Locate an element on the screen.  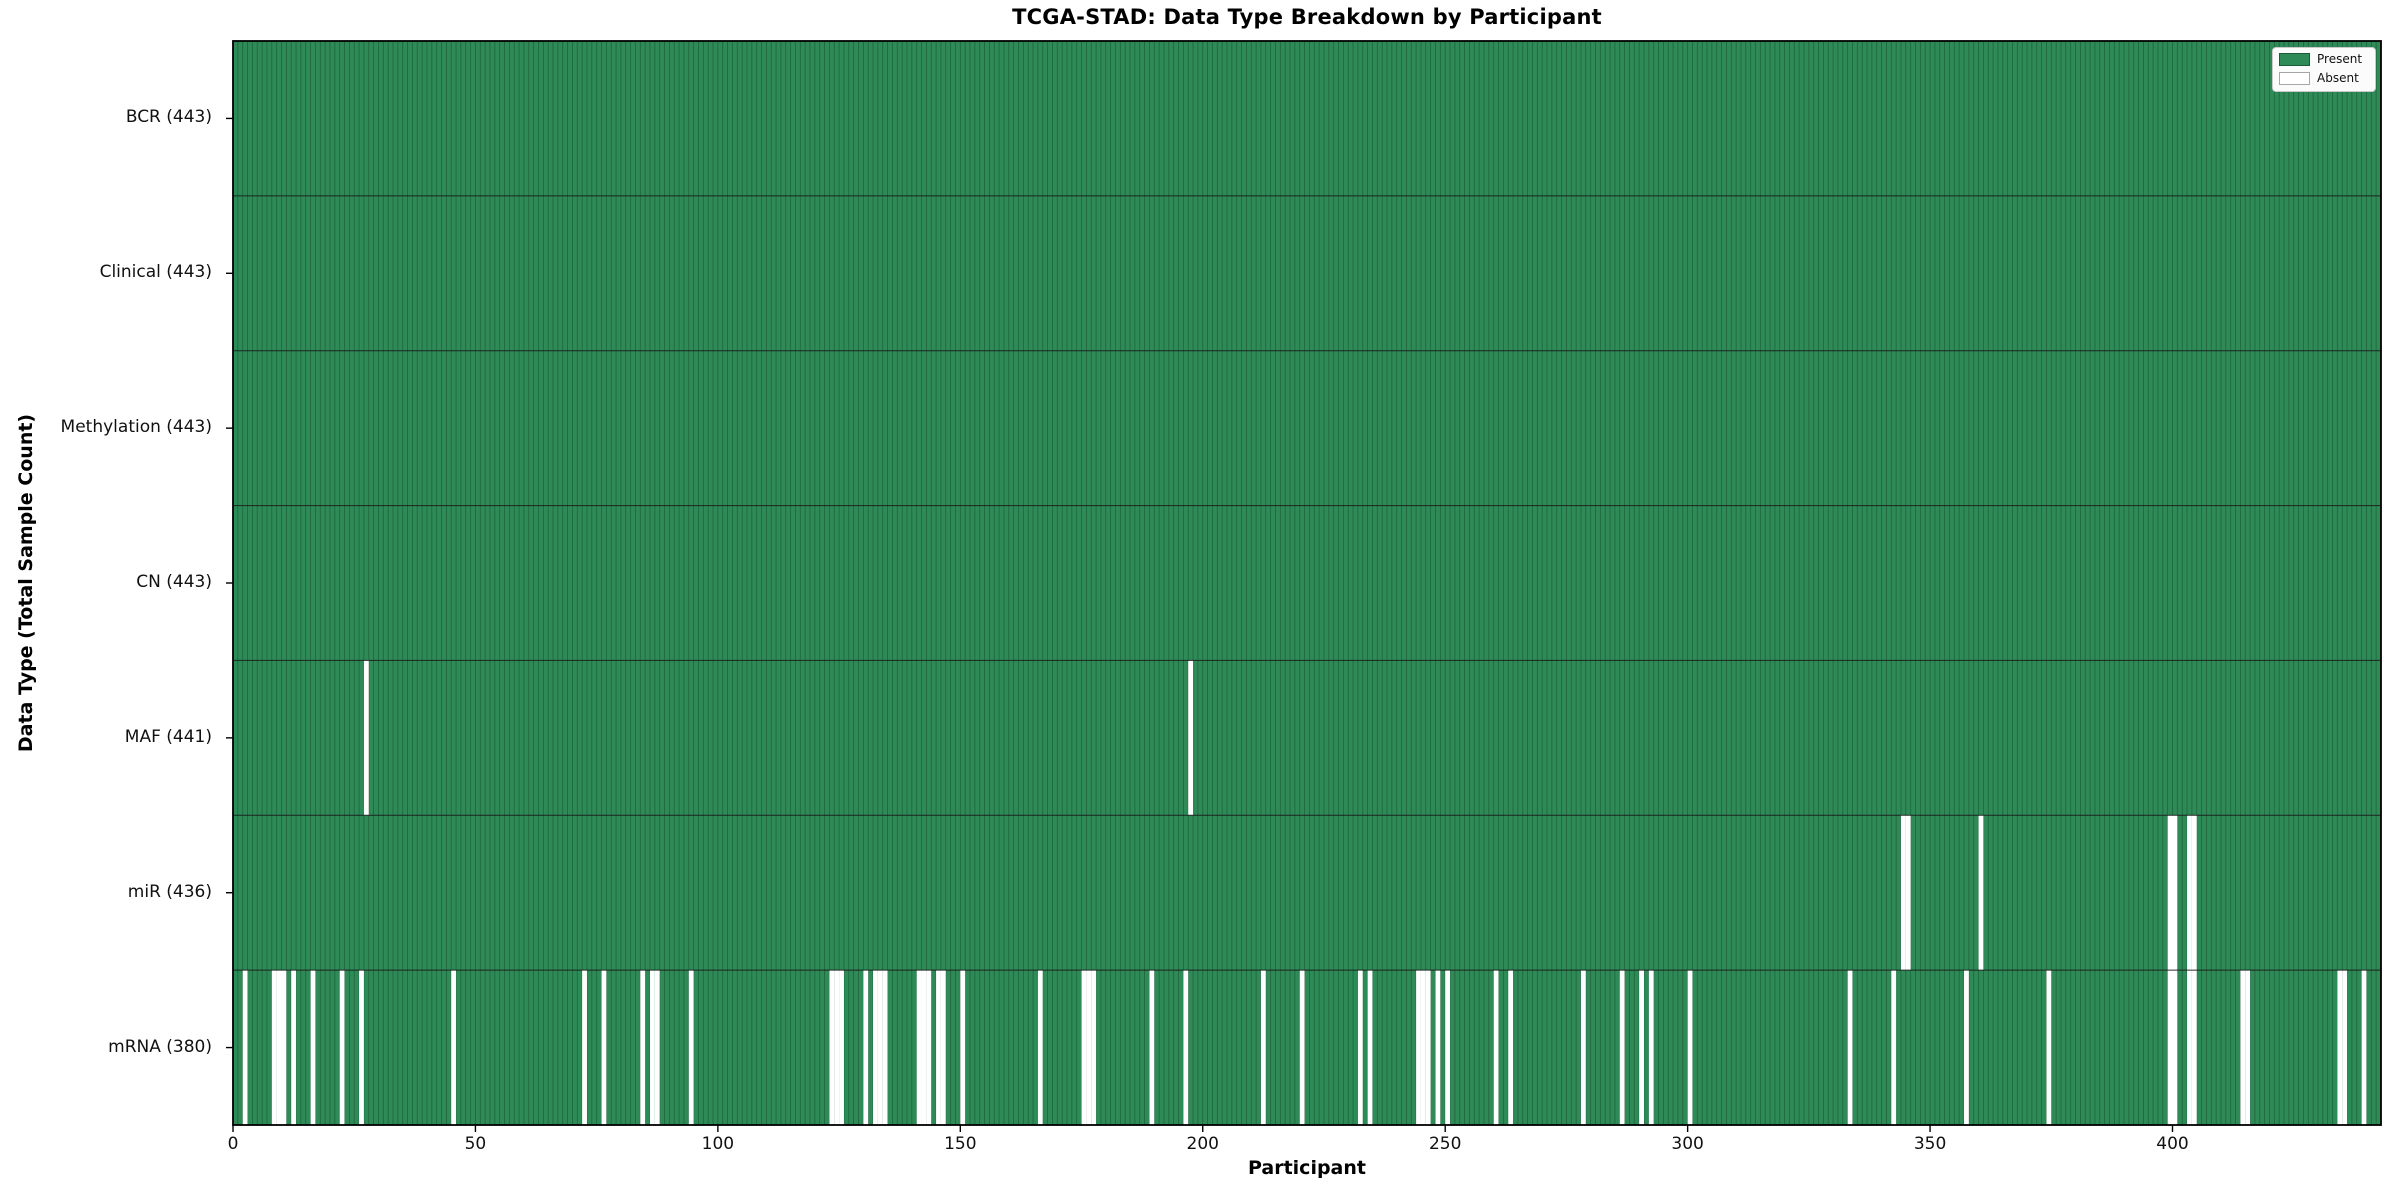
x-tick-label: 300 is located at coordinates (1687, 1144).